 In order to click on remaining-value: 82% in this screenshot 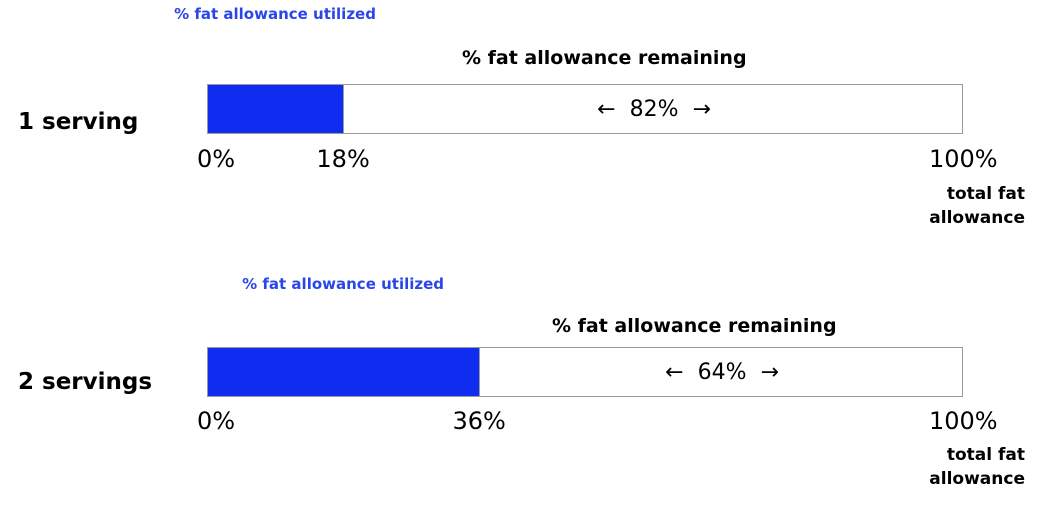, I will do `click(654, 109)`.